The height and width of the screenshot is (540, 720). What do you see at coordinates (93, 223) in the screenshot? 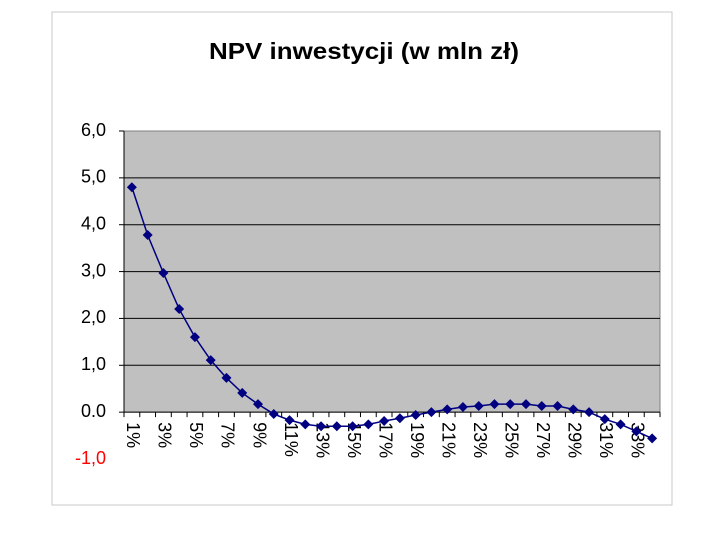
I see `y-tick-label: 4,0` at bounding box center [93, 223].